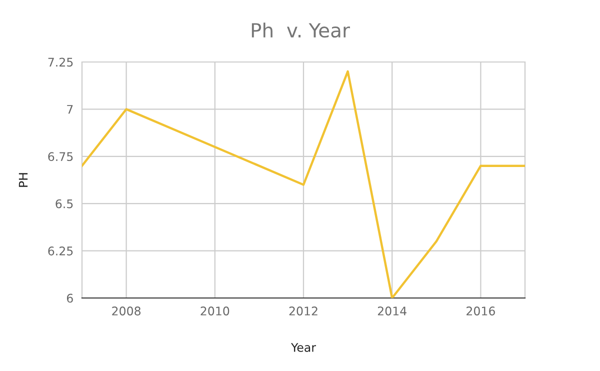 The width and height of the screenshot is (600, 371). Describe the element at coordinates (480, 311) in the screenshot. I see `x-tick-label: 2016` at that location.